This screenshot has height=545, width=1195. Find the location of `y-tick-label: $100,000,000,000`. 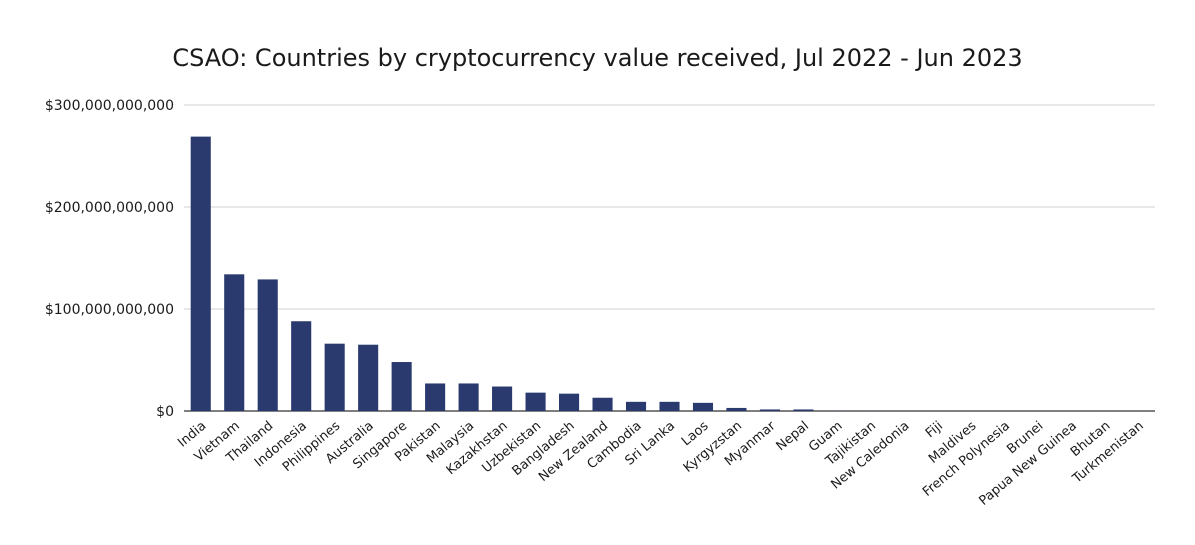

y-tick-label: $100,000,000,000 is located at coordinates (109, 310).